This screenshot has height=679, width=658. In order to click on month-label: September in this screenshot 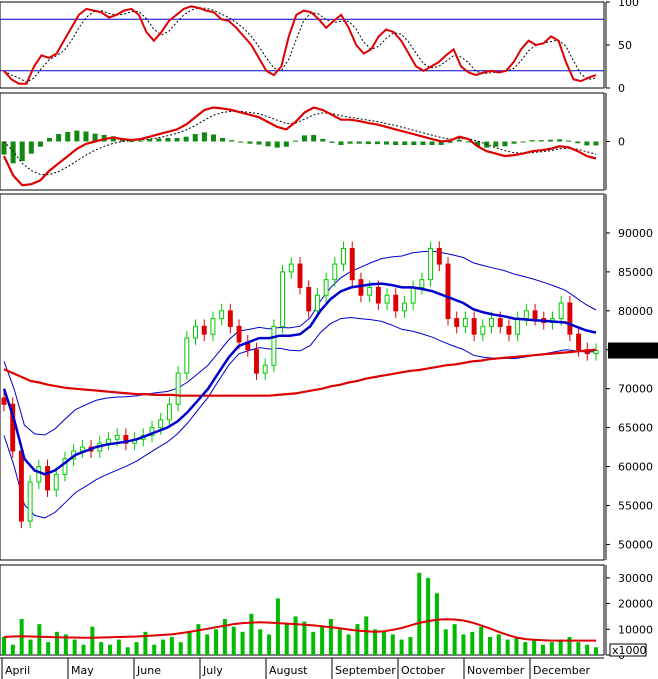, I will do `click(365, 670)`.